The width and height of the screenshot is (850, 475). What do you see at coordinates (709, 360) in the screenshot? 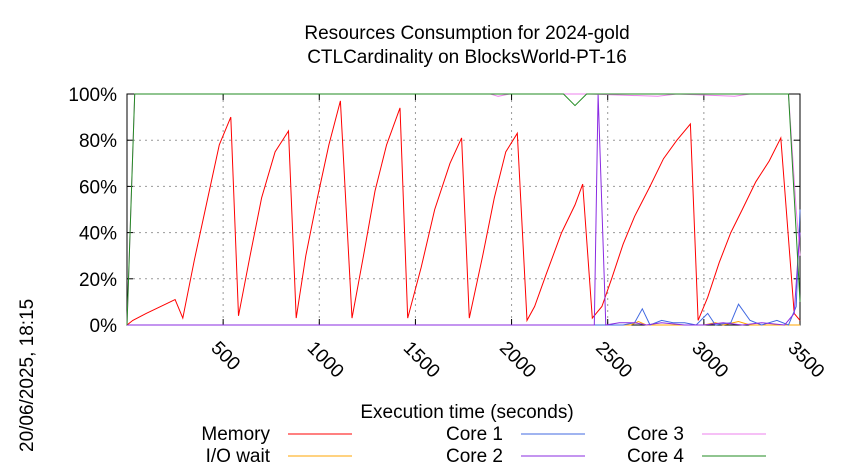
I see `x-tick-label: 3000` at bounding box center [709, 360].